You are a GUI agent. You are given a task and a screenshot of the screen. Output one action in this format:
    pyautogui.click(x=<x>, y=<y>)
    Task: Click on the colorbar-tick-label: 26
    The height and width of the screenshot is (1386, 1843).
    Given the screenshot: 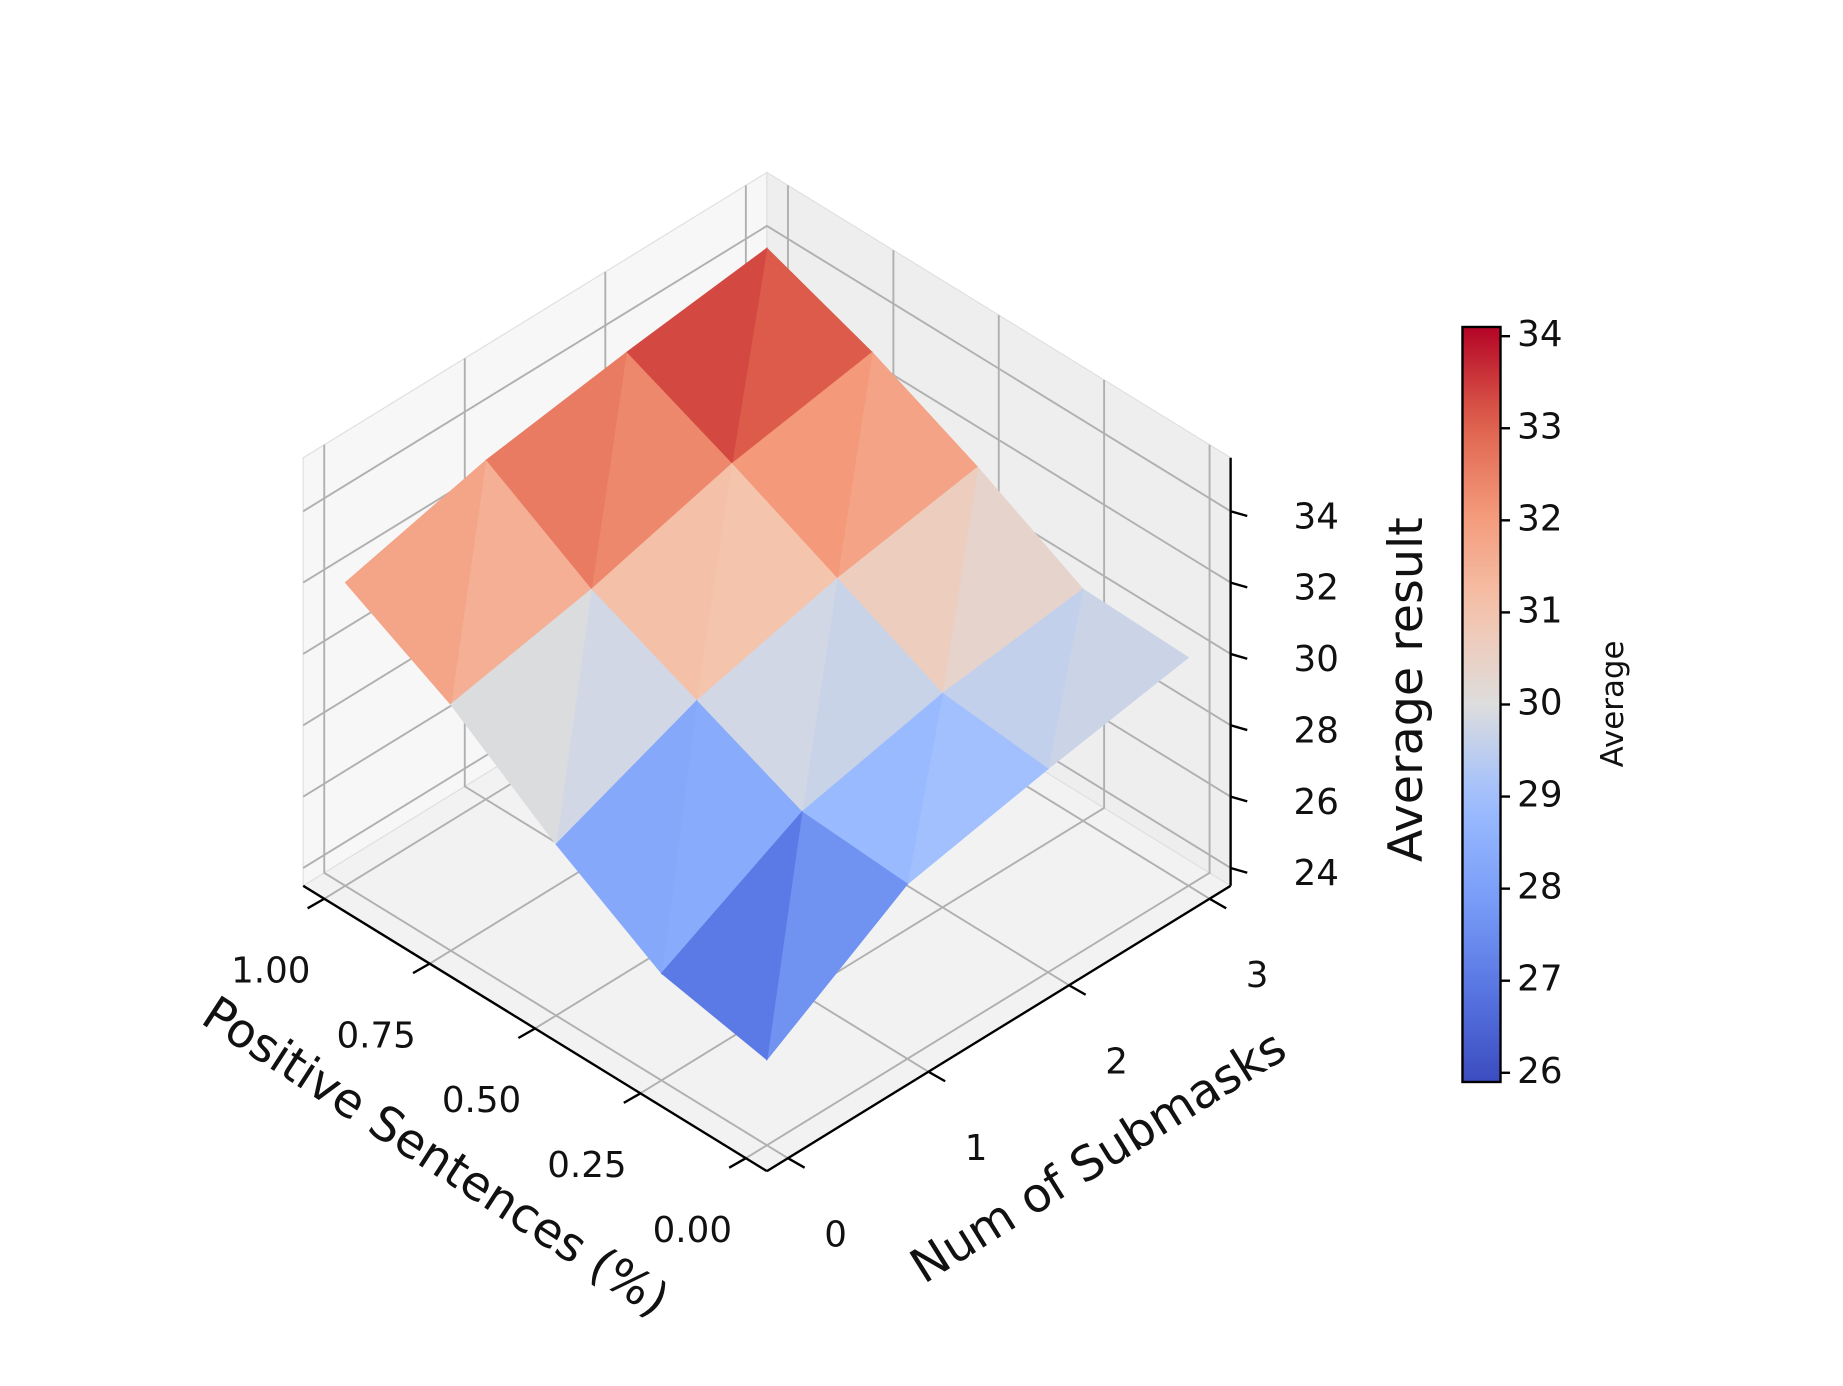 What is the action you would take?
    pyautogui.click(x=1539, y=1071)
    